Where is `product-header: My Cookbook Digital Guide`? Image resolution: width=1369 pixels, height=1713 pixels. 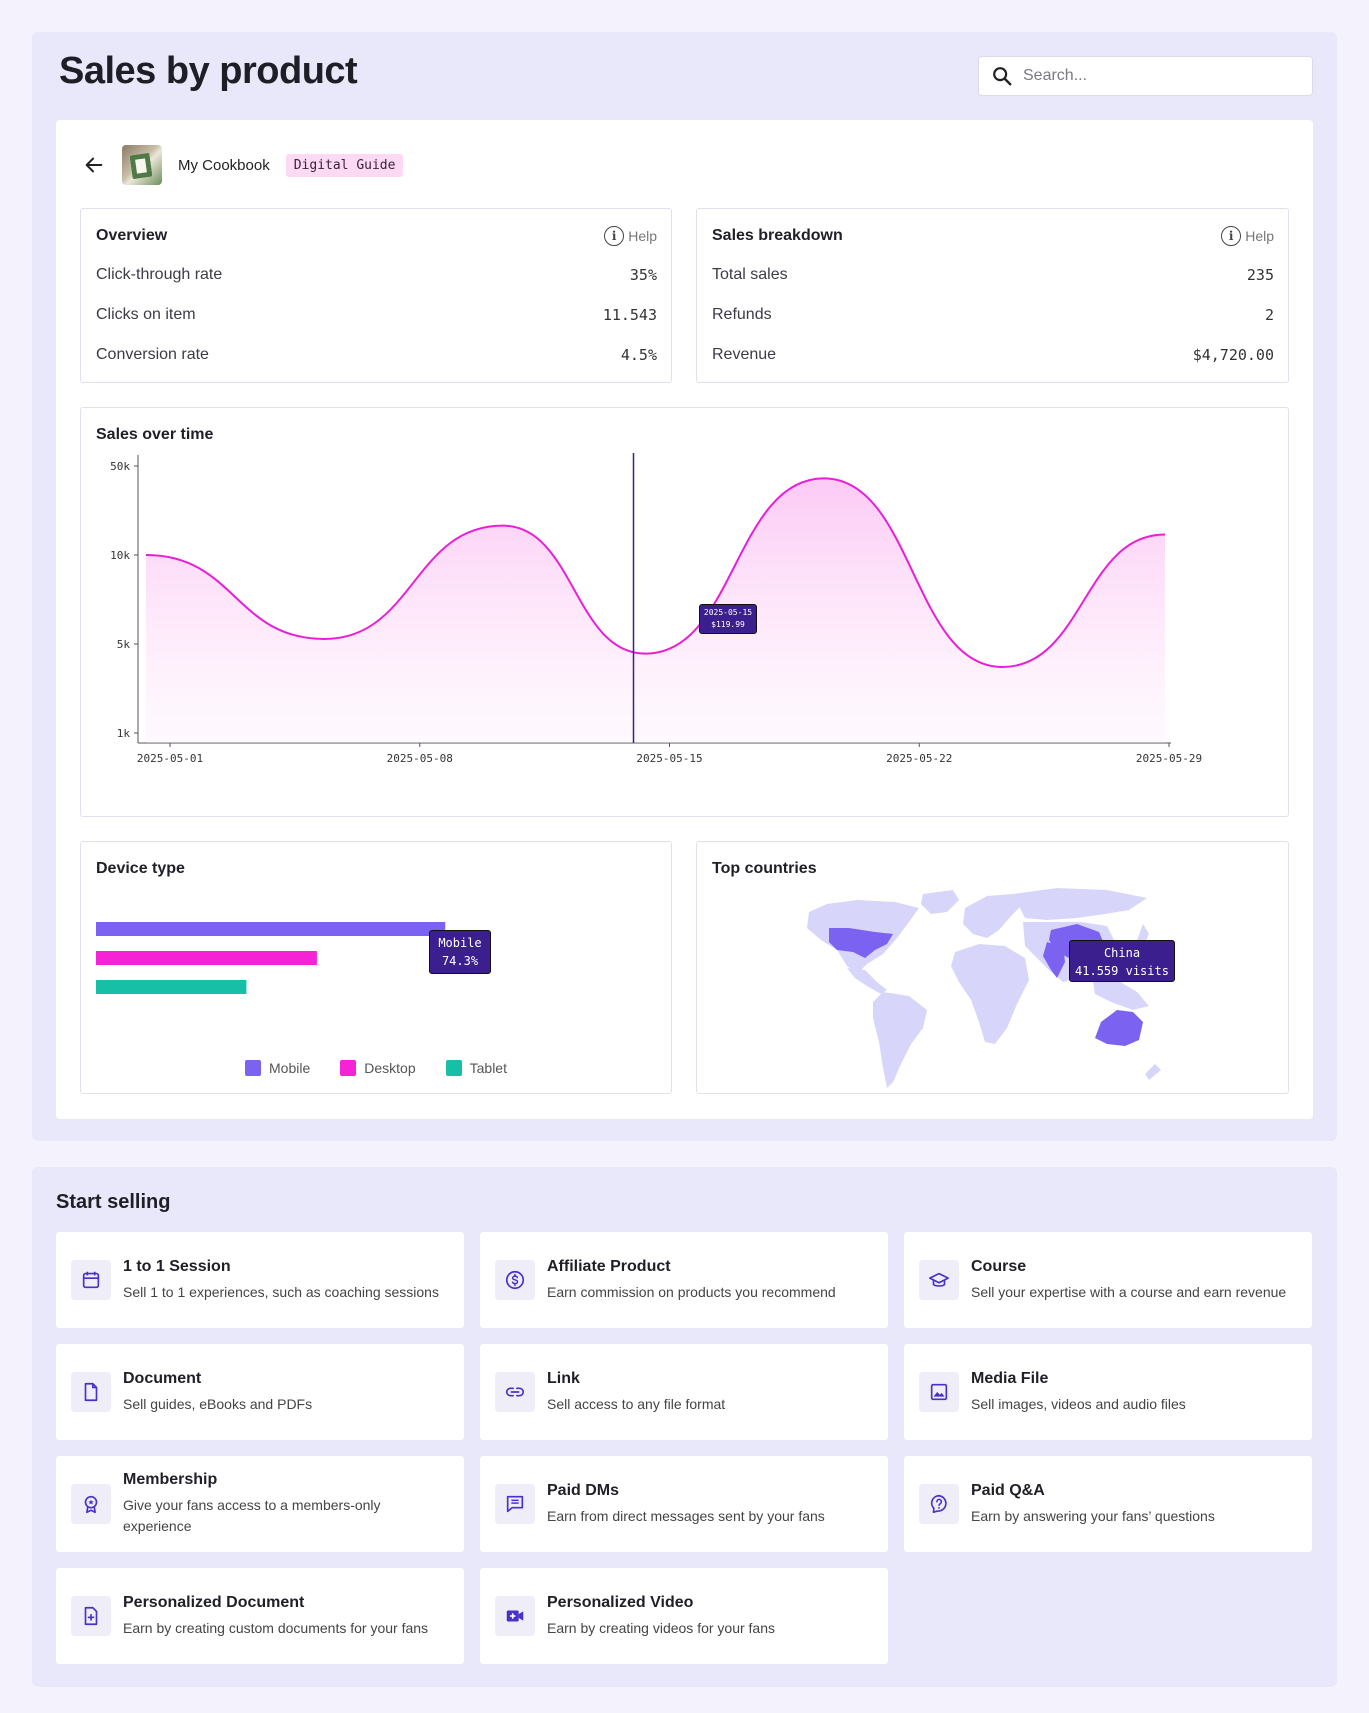 product-header: My Cookbook Digital Guide is located at coordinates (242, 165).